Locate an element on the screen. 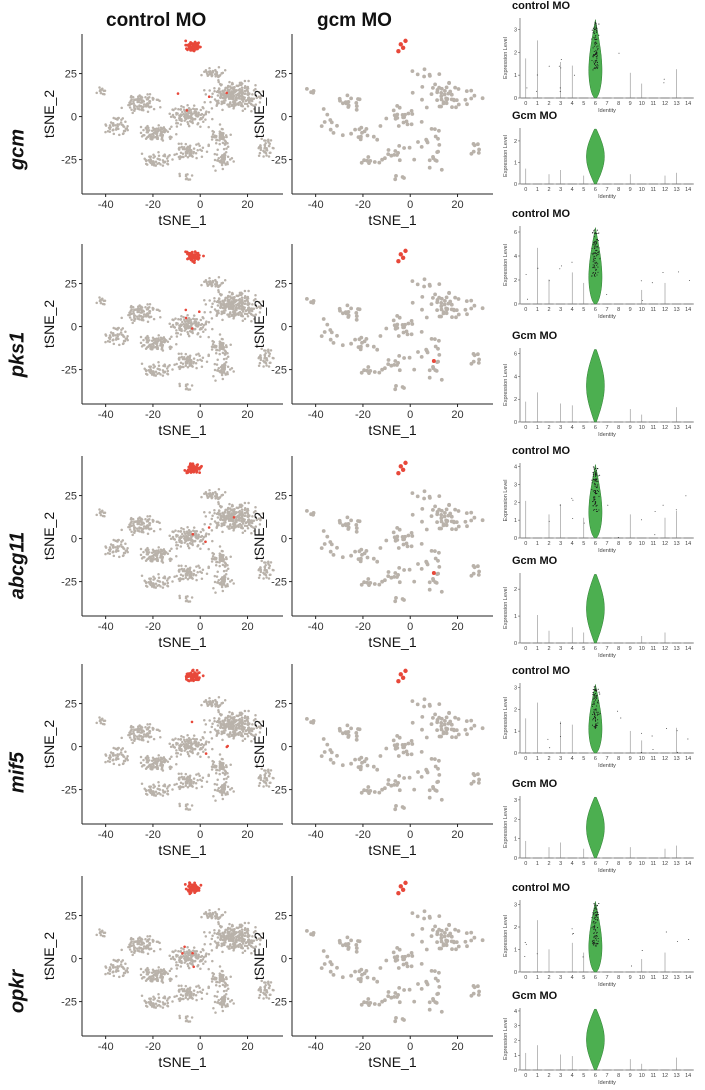 The width and height of the screenshot is (705, 1090). x-tick-label: -40 is located at coordinates (106, 205).